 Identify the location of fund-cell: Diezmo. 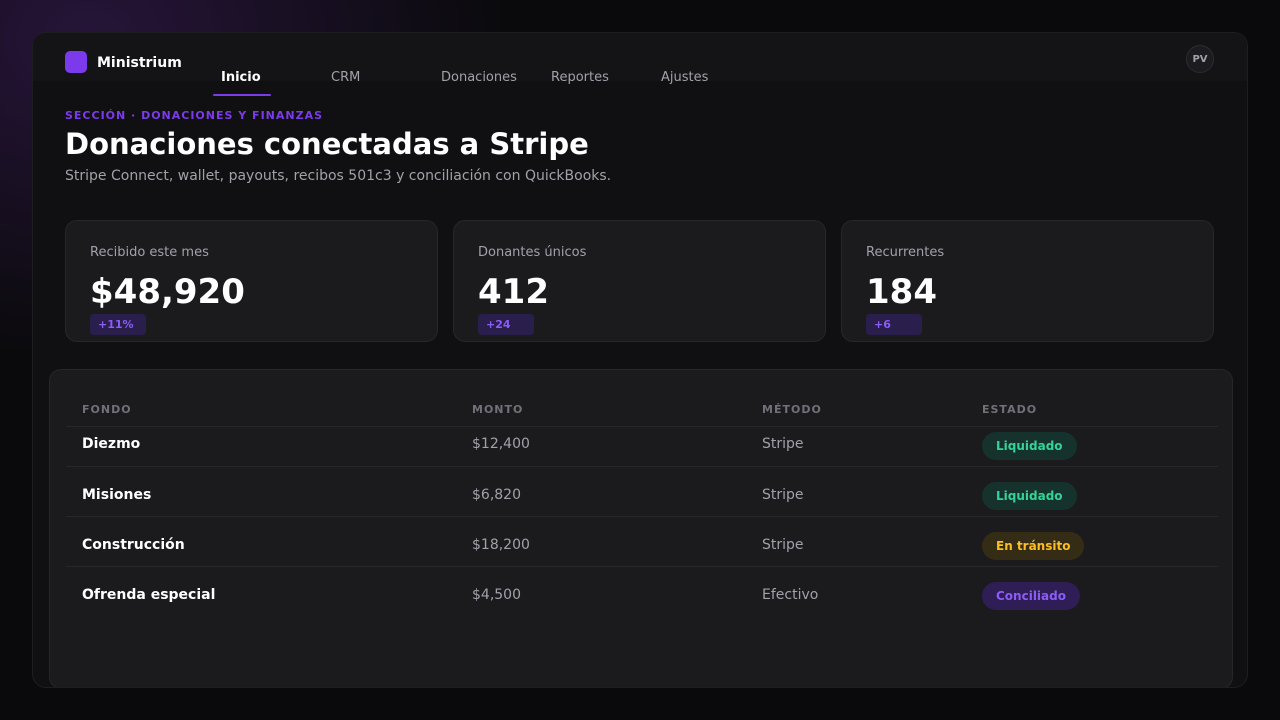
(111, 444).